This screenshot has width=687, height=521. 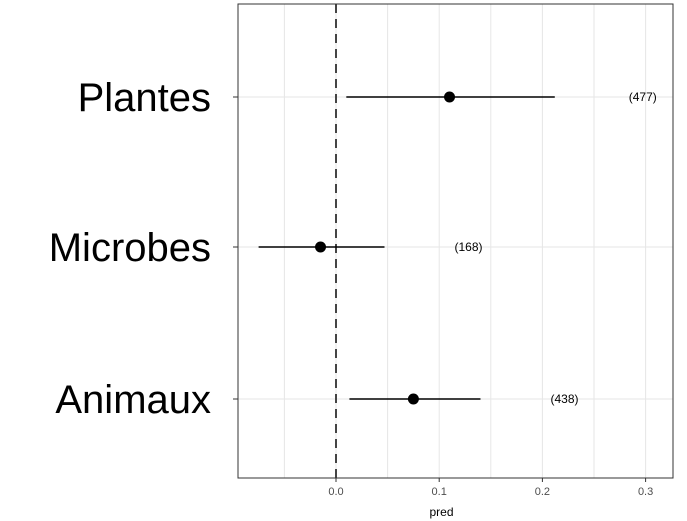 I want to click on count-label: (168), so click(x=468, y=247).